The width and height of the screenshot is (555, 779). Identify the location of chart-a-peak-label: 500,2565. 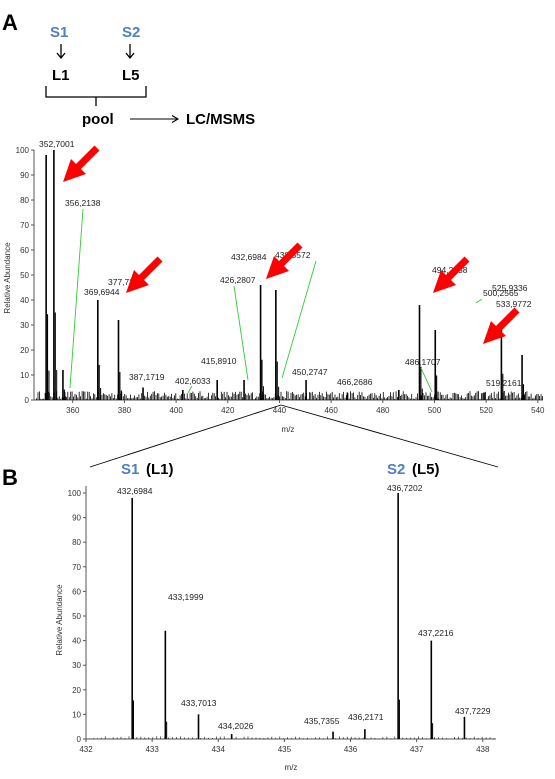
(501, 293).